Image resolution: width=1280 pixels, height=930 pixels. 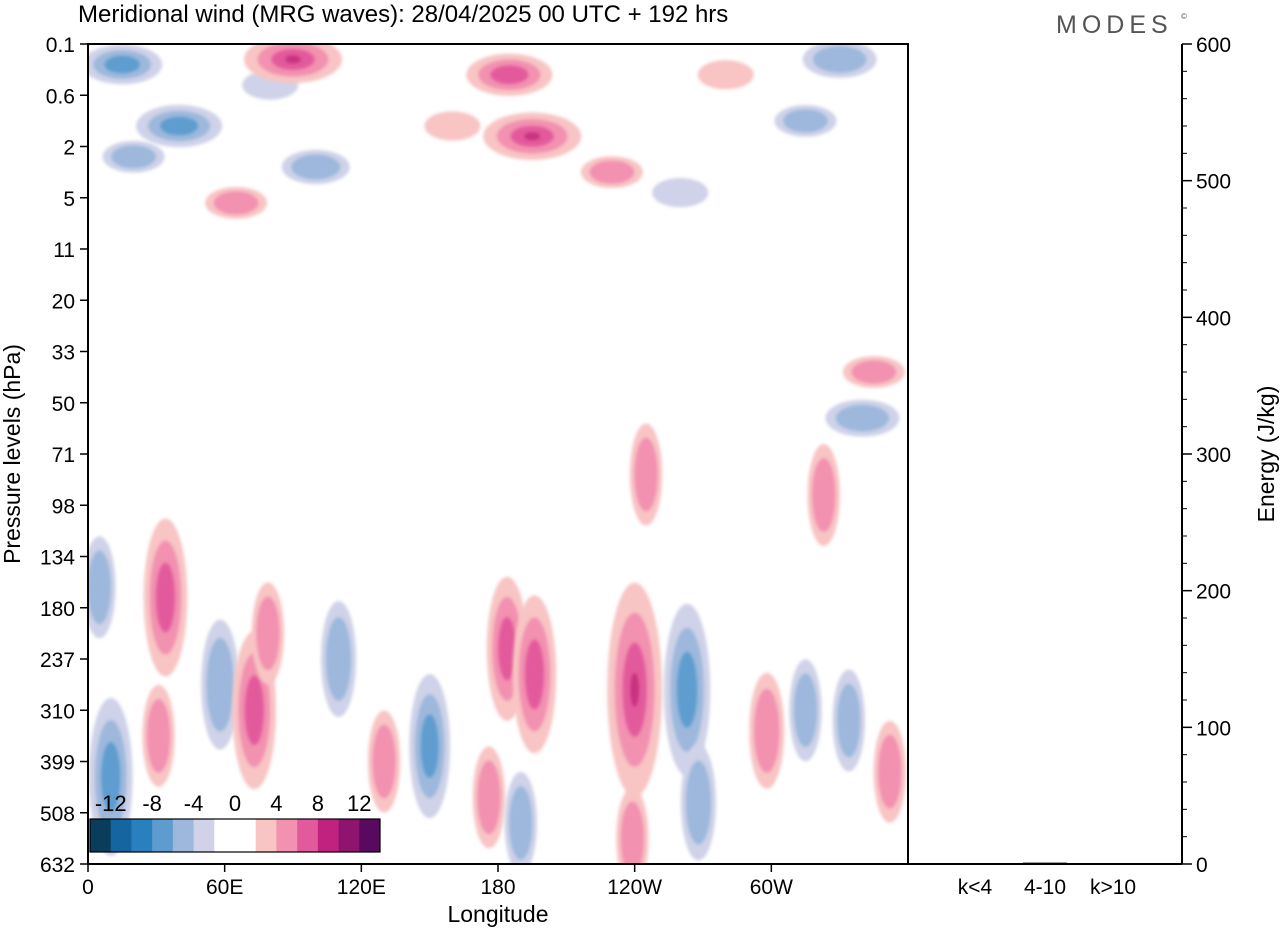 I want to click on energy-tick-label: 500, so click(x=1213, y=182).